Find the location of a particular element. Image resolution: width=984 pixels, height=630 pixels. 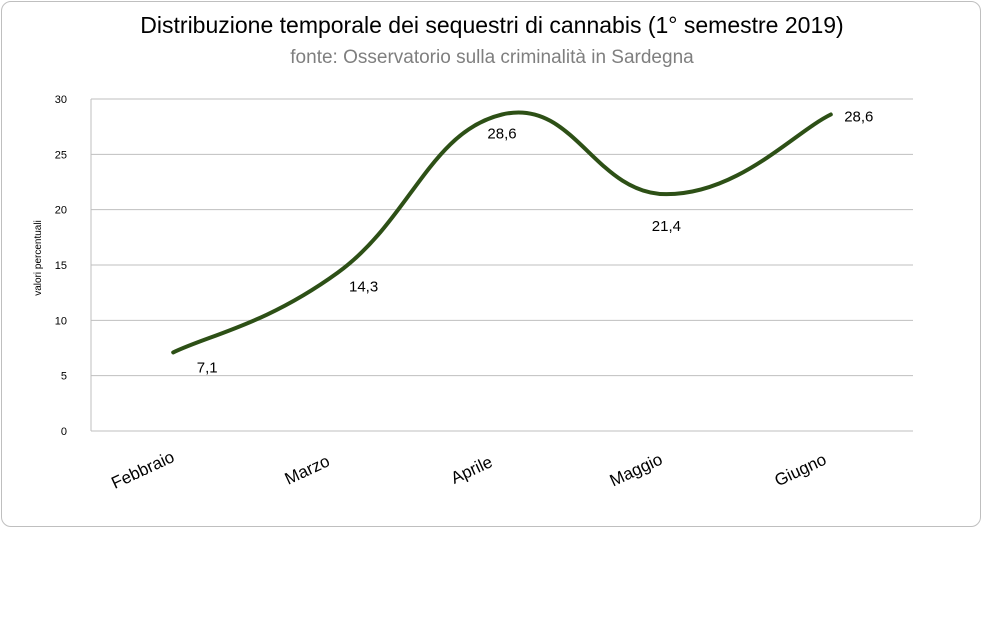

y-tick-15: 15 is located at coordinates (61, 266).